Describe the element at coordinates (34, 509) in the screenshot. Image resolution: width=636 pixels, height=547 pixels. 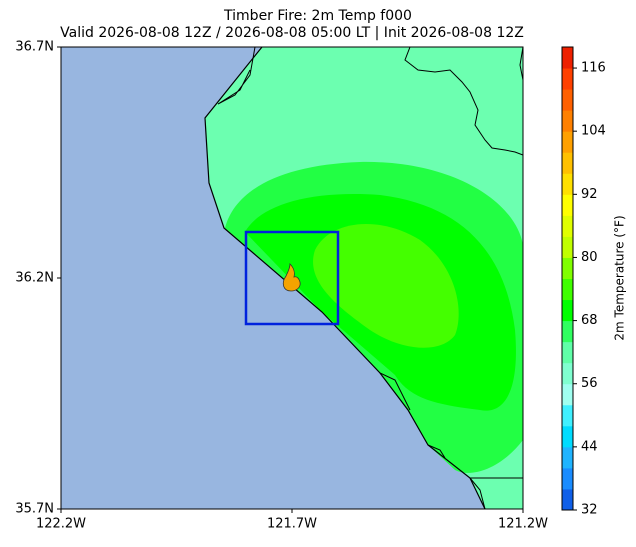
I see `y-tick-label: 35.7N` at that location.